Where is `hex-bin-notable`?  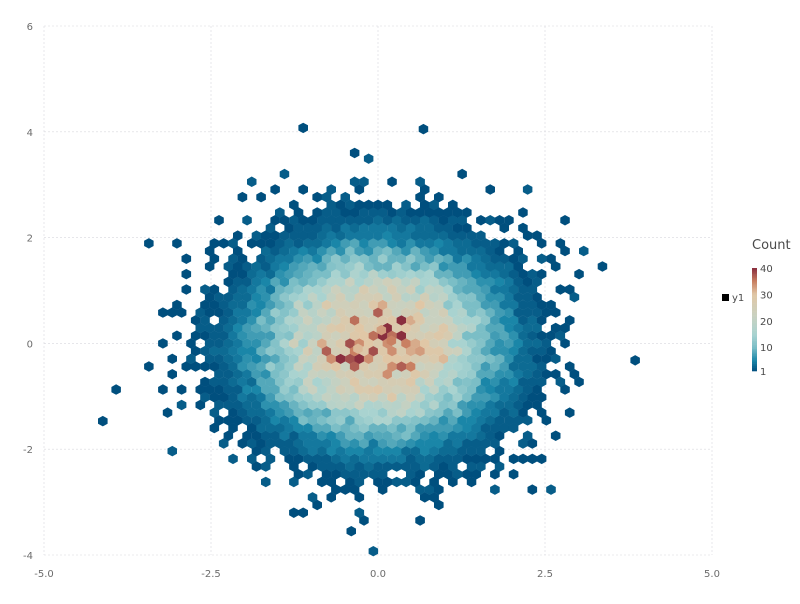 hex-bin-notable is located at coordinates (418, 317).